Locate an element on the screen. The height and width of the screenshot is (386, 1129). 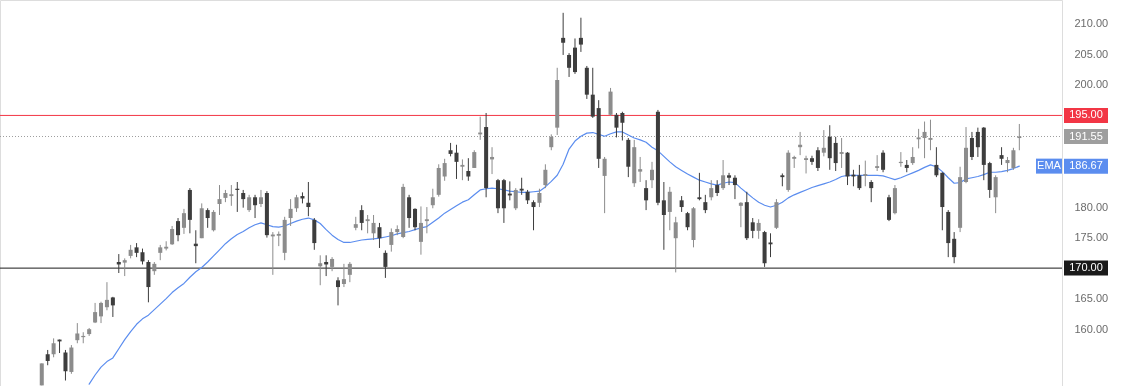
ref-line-label: 195.00 is located at coordinates (1086, 114).